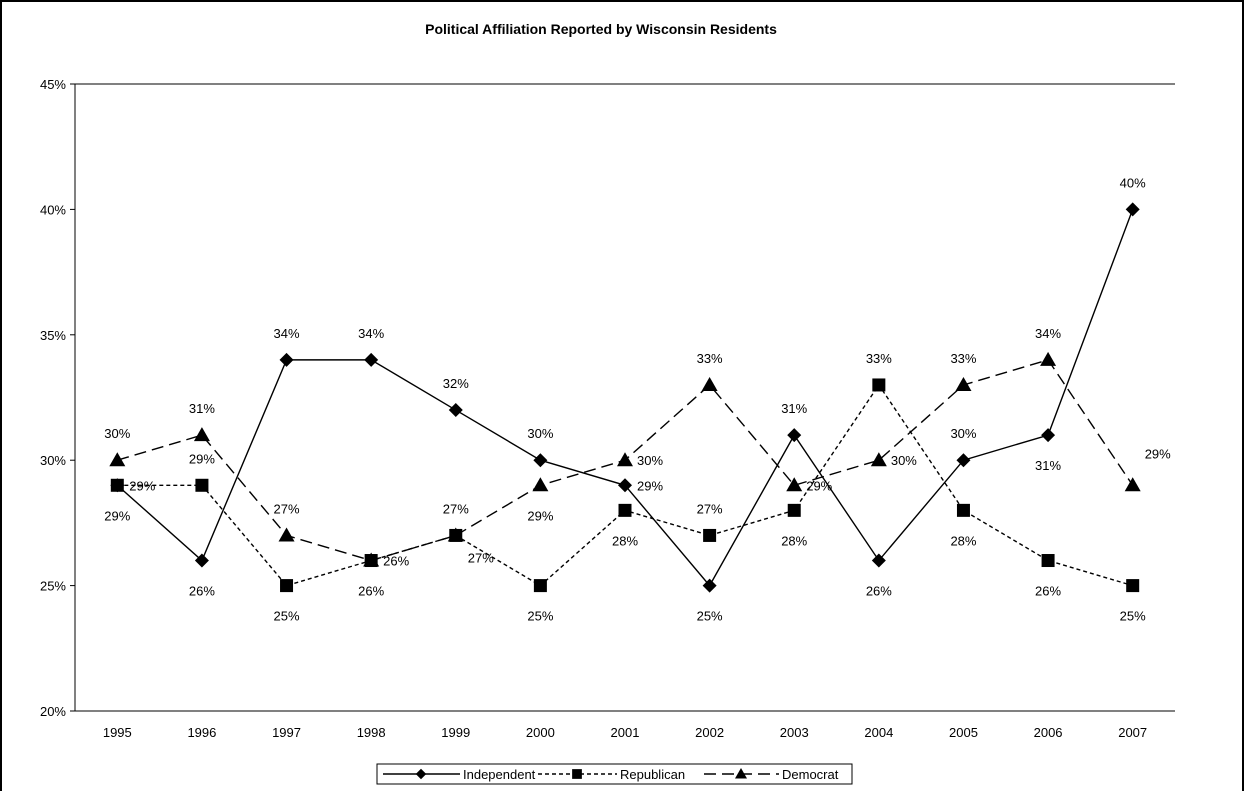  I want to click on x-tick-label: 2000, so click(540, 732).